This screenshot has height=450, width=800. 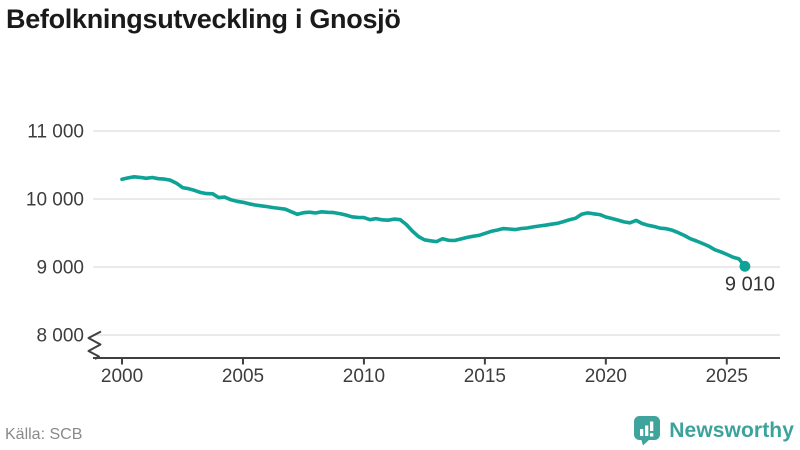 I want to click on y-tick-label: 10 000, so click(x=55, y=200).